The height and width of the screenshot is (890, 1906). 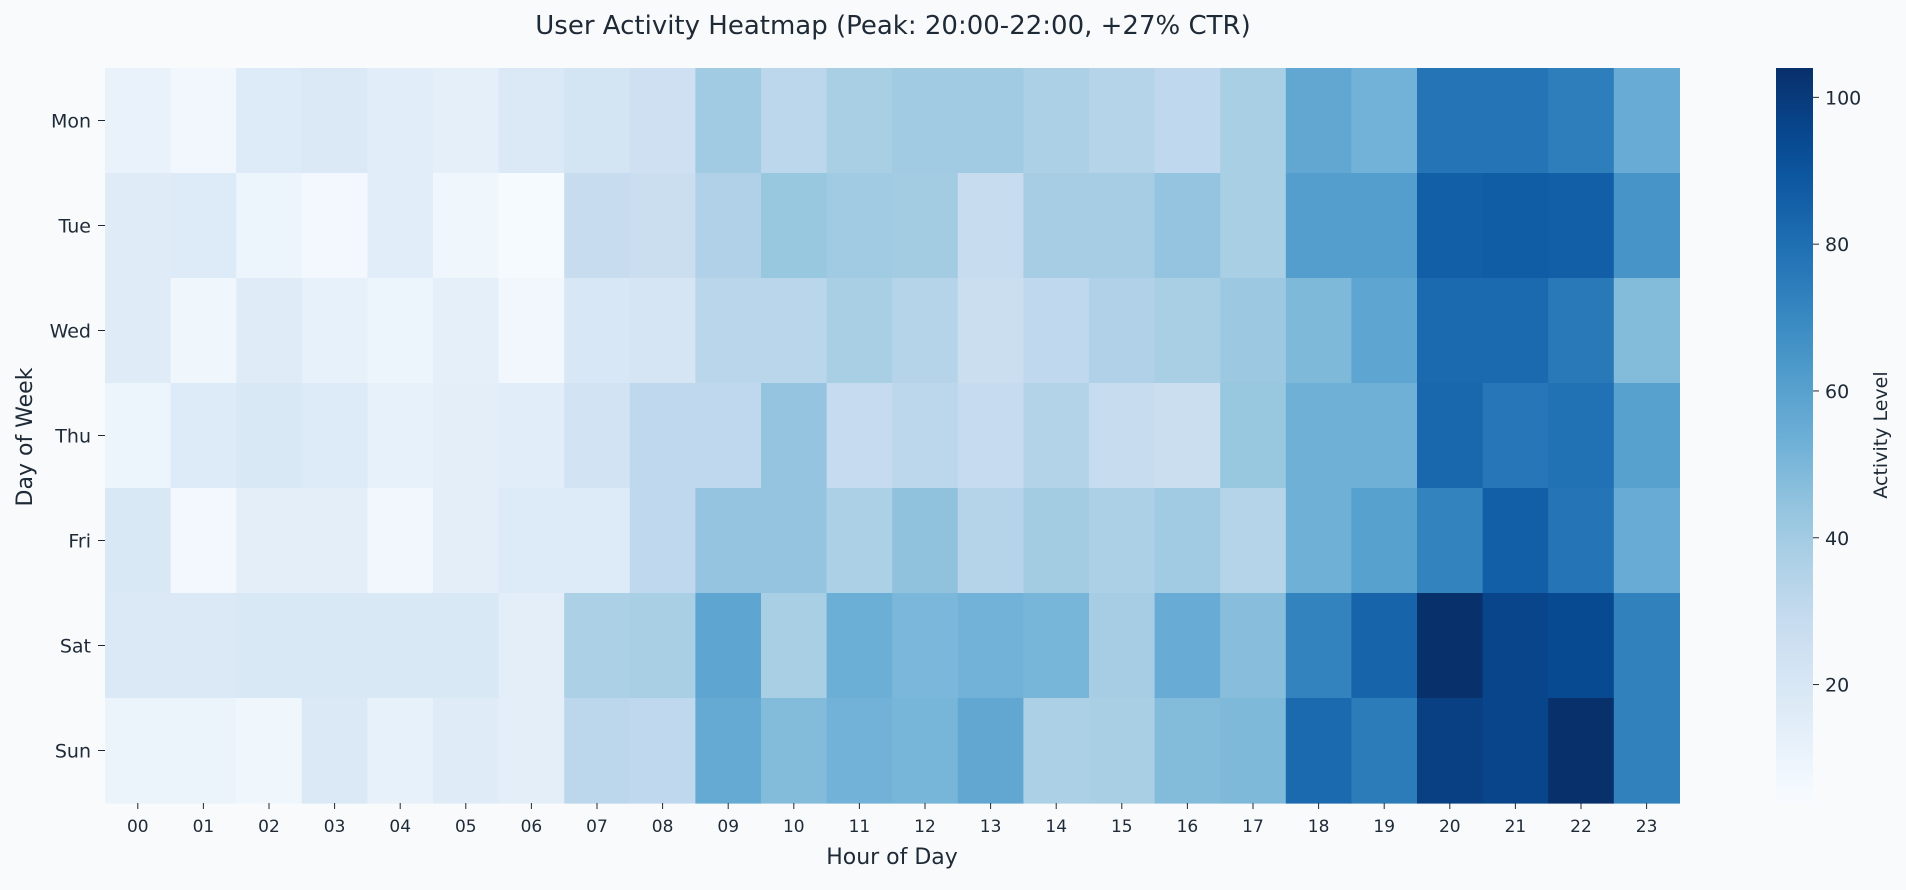 What do you see at coordinates (532, 827) in the screenshot?
I see `x-tick-label: 06` at bounding box center [532, 827].